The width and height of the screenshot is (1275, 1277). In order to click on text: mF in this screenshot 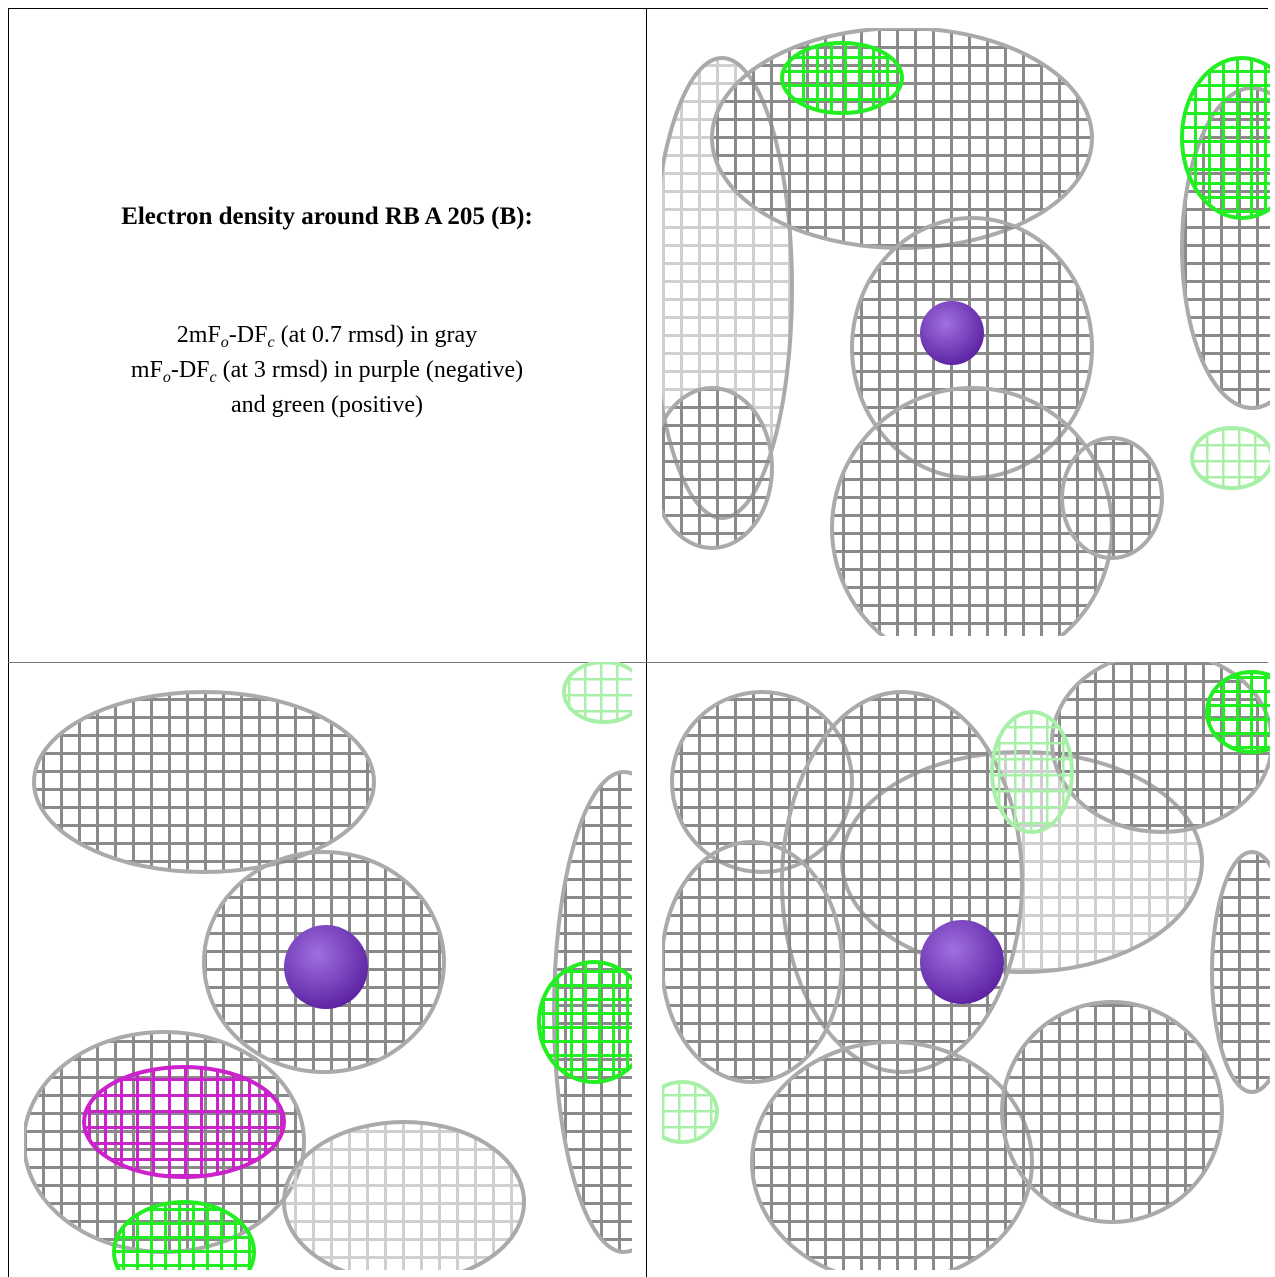, I will do `click(146, 370)`.